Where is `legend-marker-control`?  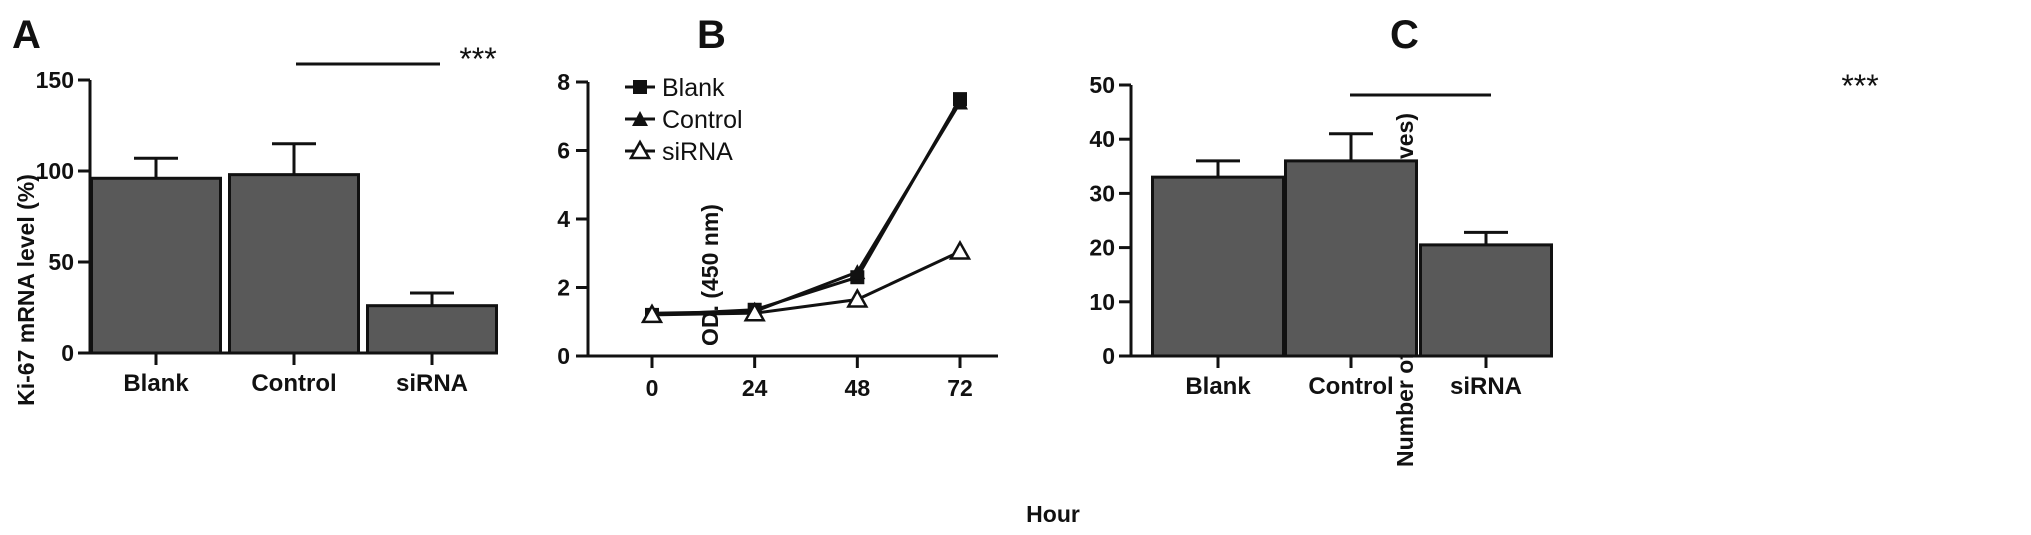 legend-marker-control is located at coordinates (640, 118).